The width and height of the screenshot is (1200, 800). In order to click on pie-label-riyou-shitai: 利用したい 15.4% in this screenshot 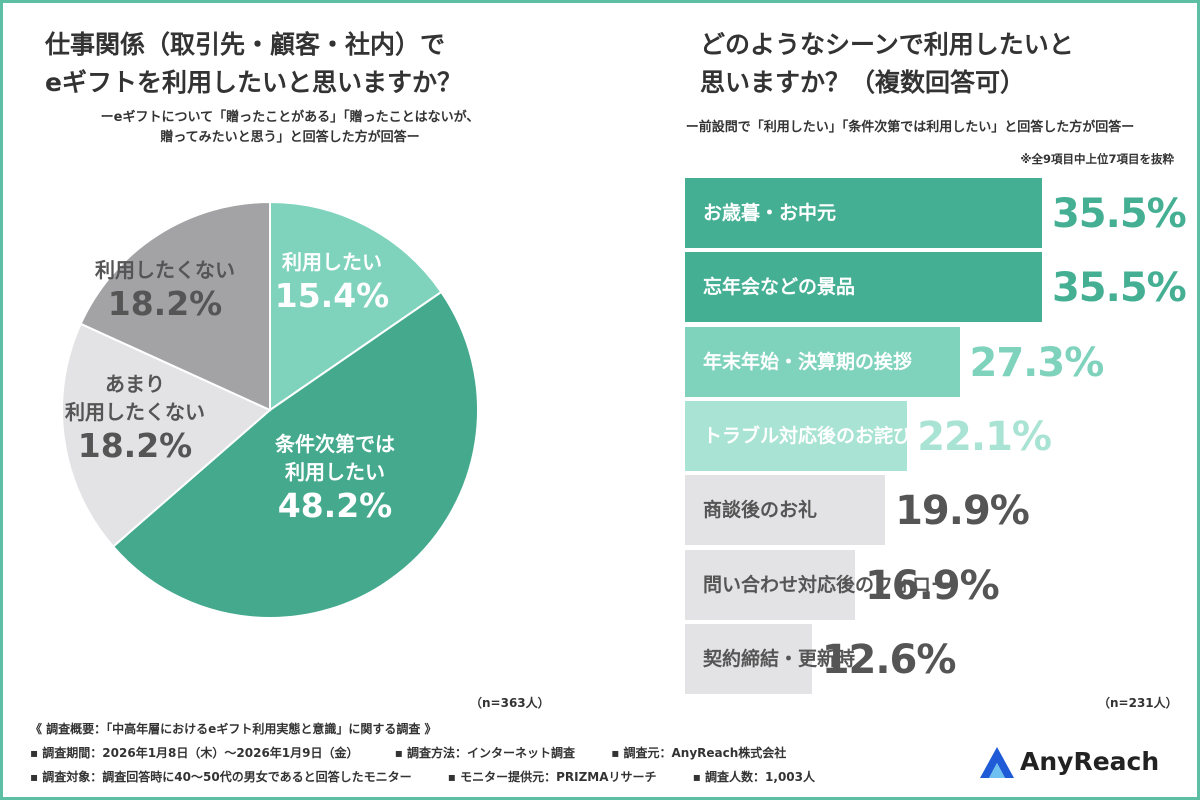, I will do `click(332, 282)`.